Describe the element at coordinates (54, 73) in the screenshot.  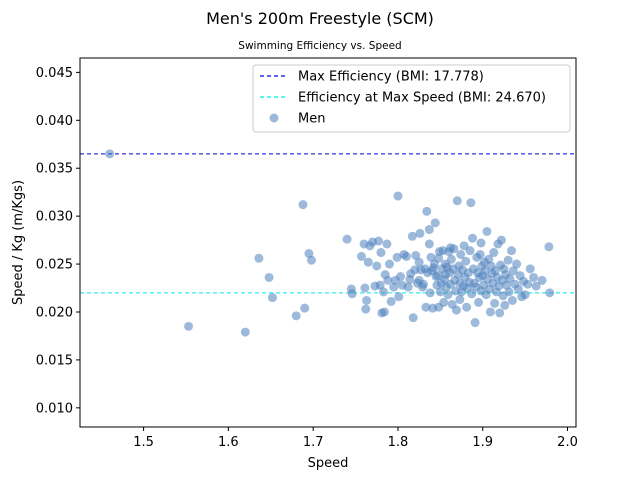
I see `y-tick-label: 0.045` at that location.